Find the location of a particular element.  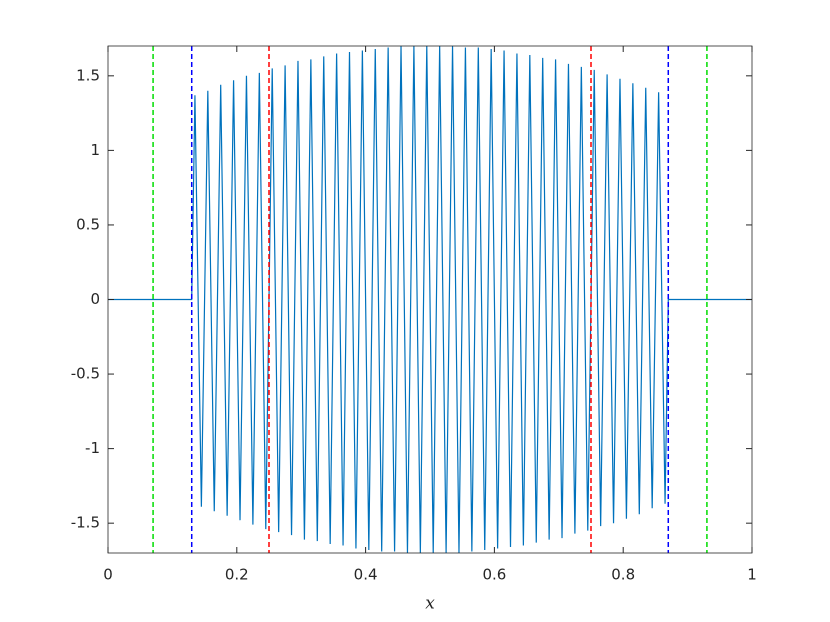

x-tick-label: 0.2 is located at coordinates (237, 575).